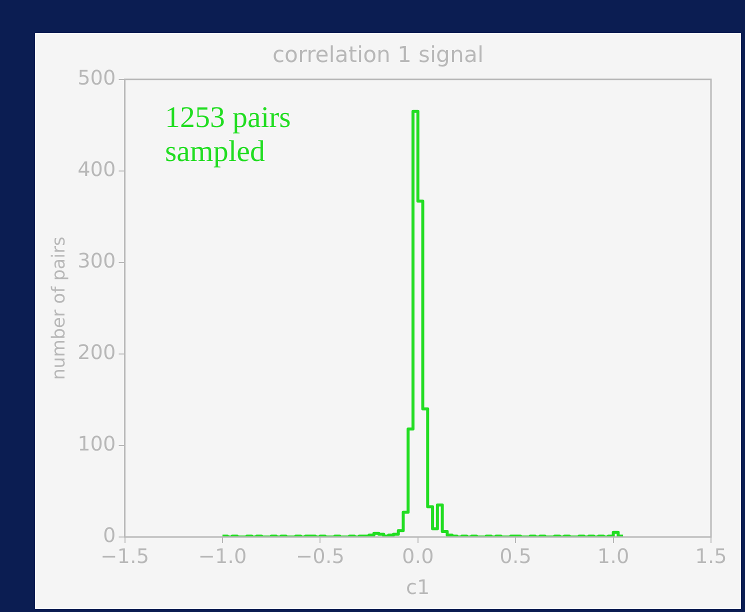  I want to click on x-tick-label: 1.0, so click(613, 556).